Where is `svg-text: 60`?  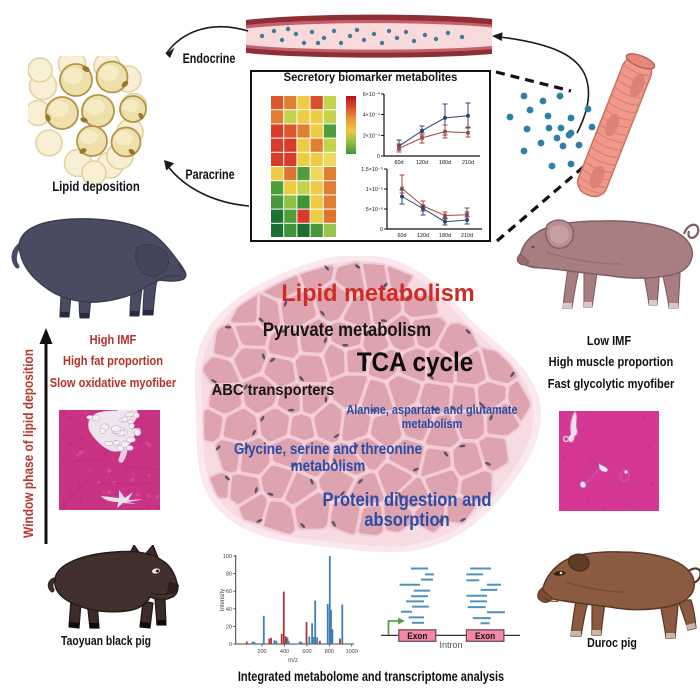
svg-text: 60 is located at coordinates (229, 592).